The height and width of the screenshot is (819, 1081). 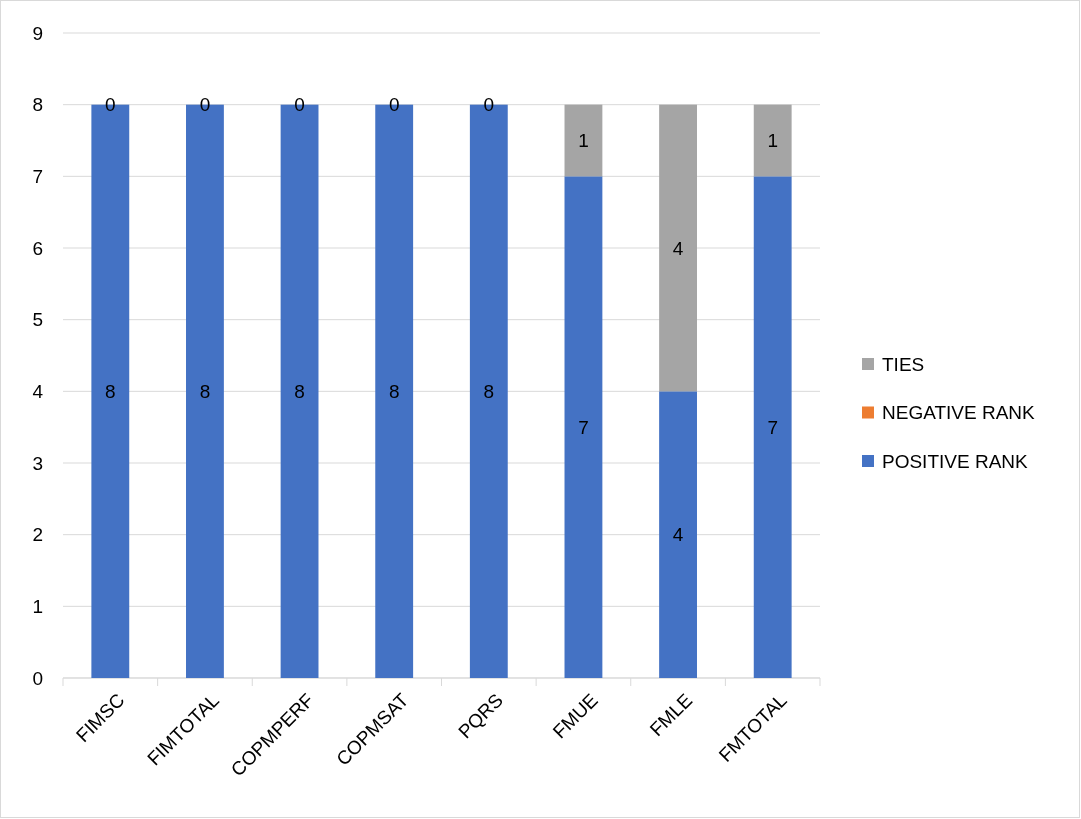 What do you see at coordinates (37, 248) in the screenshot?
I see `y-tick-label: 6` at bounding box center [37, 248].